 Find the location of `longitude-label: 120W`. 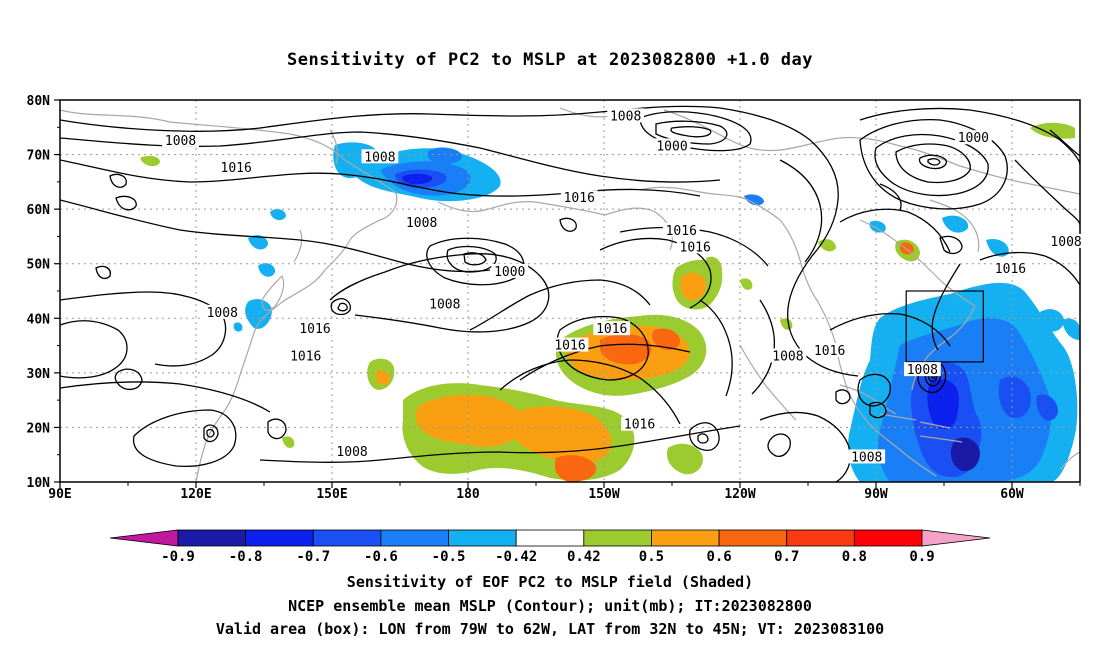

longitude-label: 120W is located at coordinates (739, 494).